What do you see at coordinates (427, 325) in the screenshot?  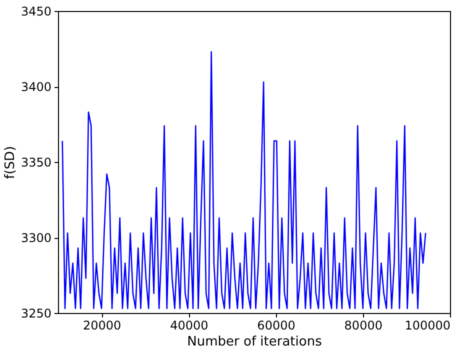 I see `x-tick-label: 100000` at bounding box center [427, 325].